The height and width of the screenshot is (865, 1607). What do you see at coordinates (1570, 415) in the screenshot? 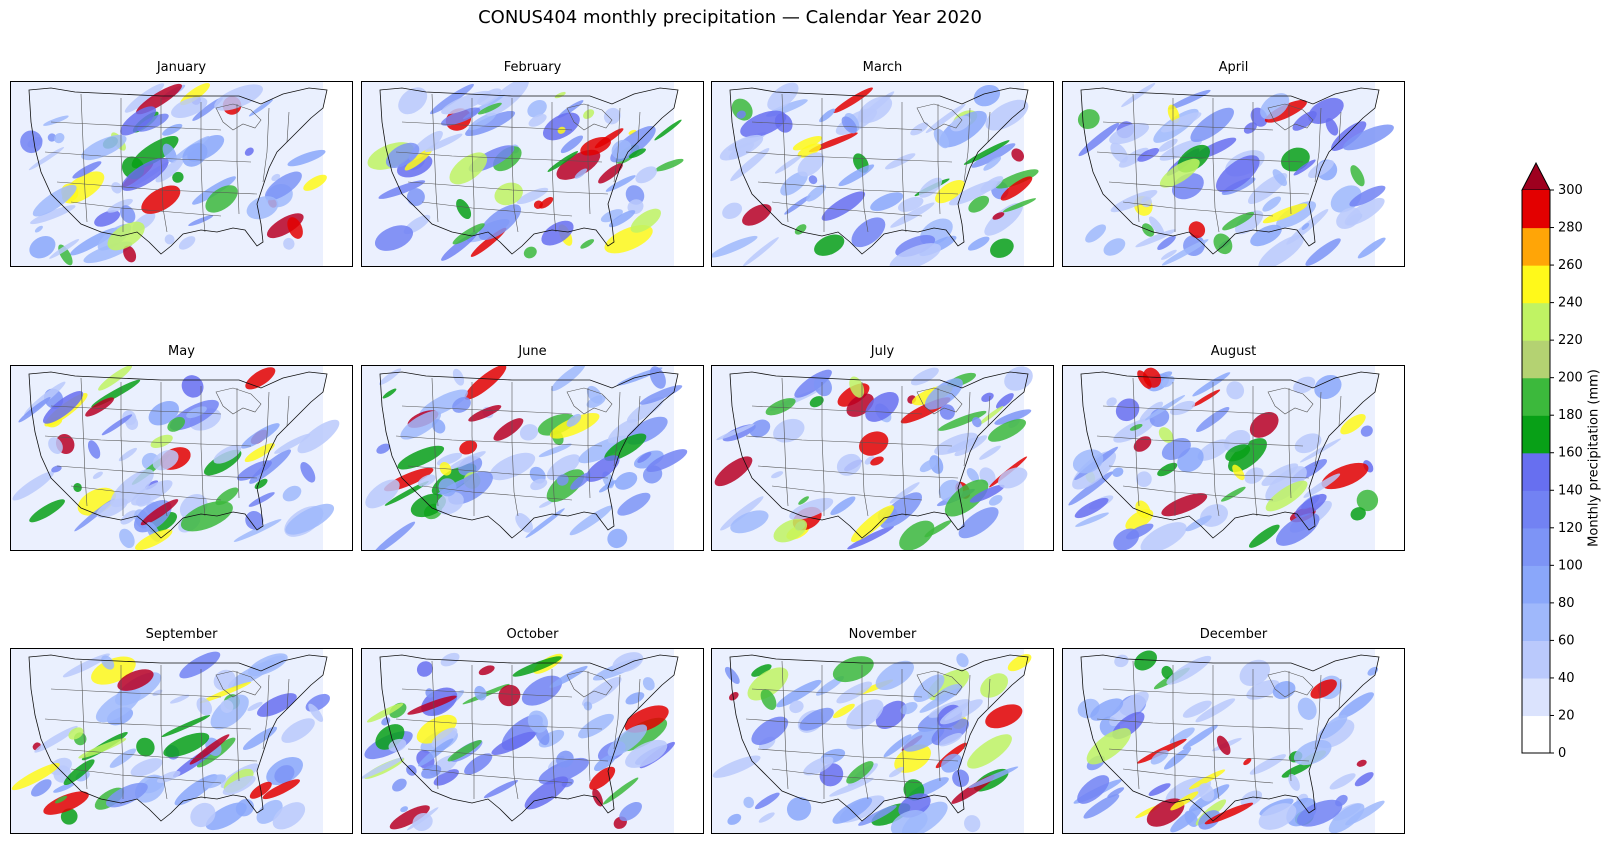
I see `colorbar-tick-label: 180` at bounding box center [1570, 415].